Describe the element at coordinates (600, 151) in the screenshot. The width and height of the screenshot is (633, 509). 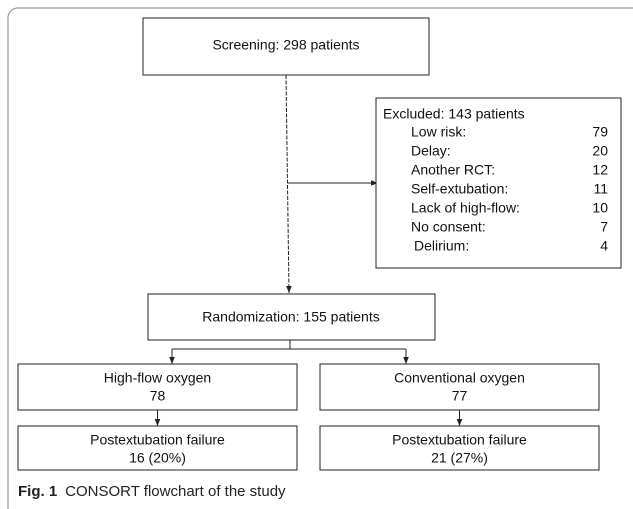
I see `reason-count: 20` at that location.